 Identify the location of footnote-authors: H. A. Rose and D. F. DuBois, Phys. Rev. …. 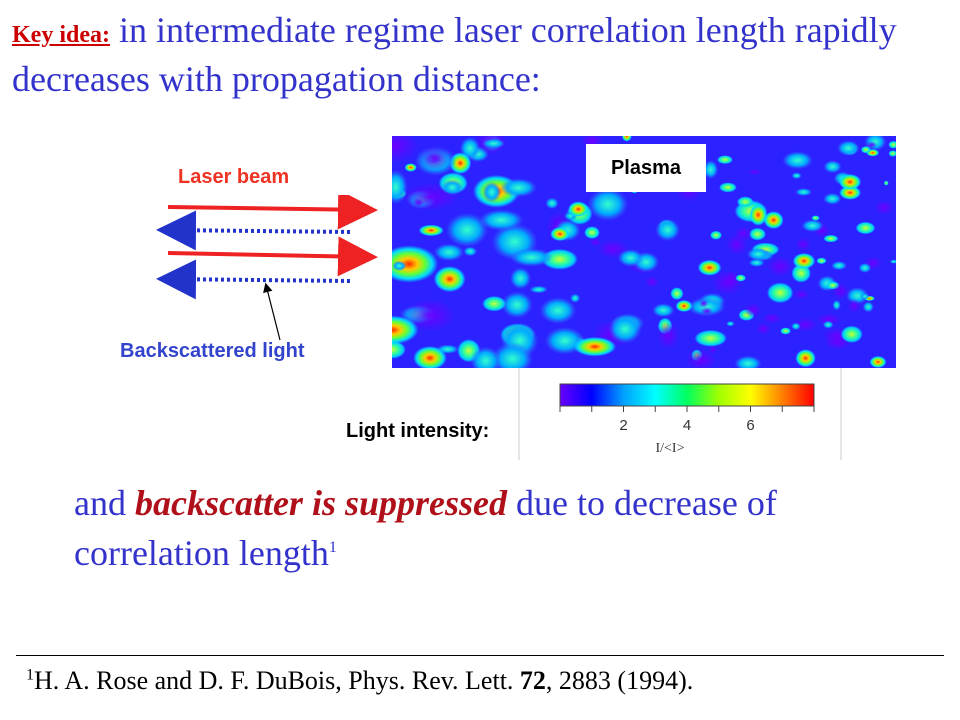
(277, 680).